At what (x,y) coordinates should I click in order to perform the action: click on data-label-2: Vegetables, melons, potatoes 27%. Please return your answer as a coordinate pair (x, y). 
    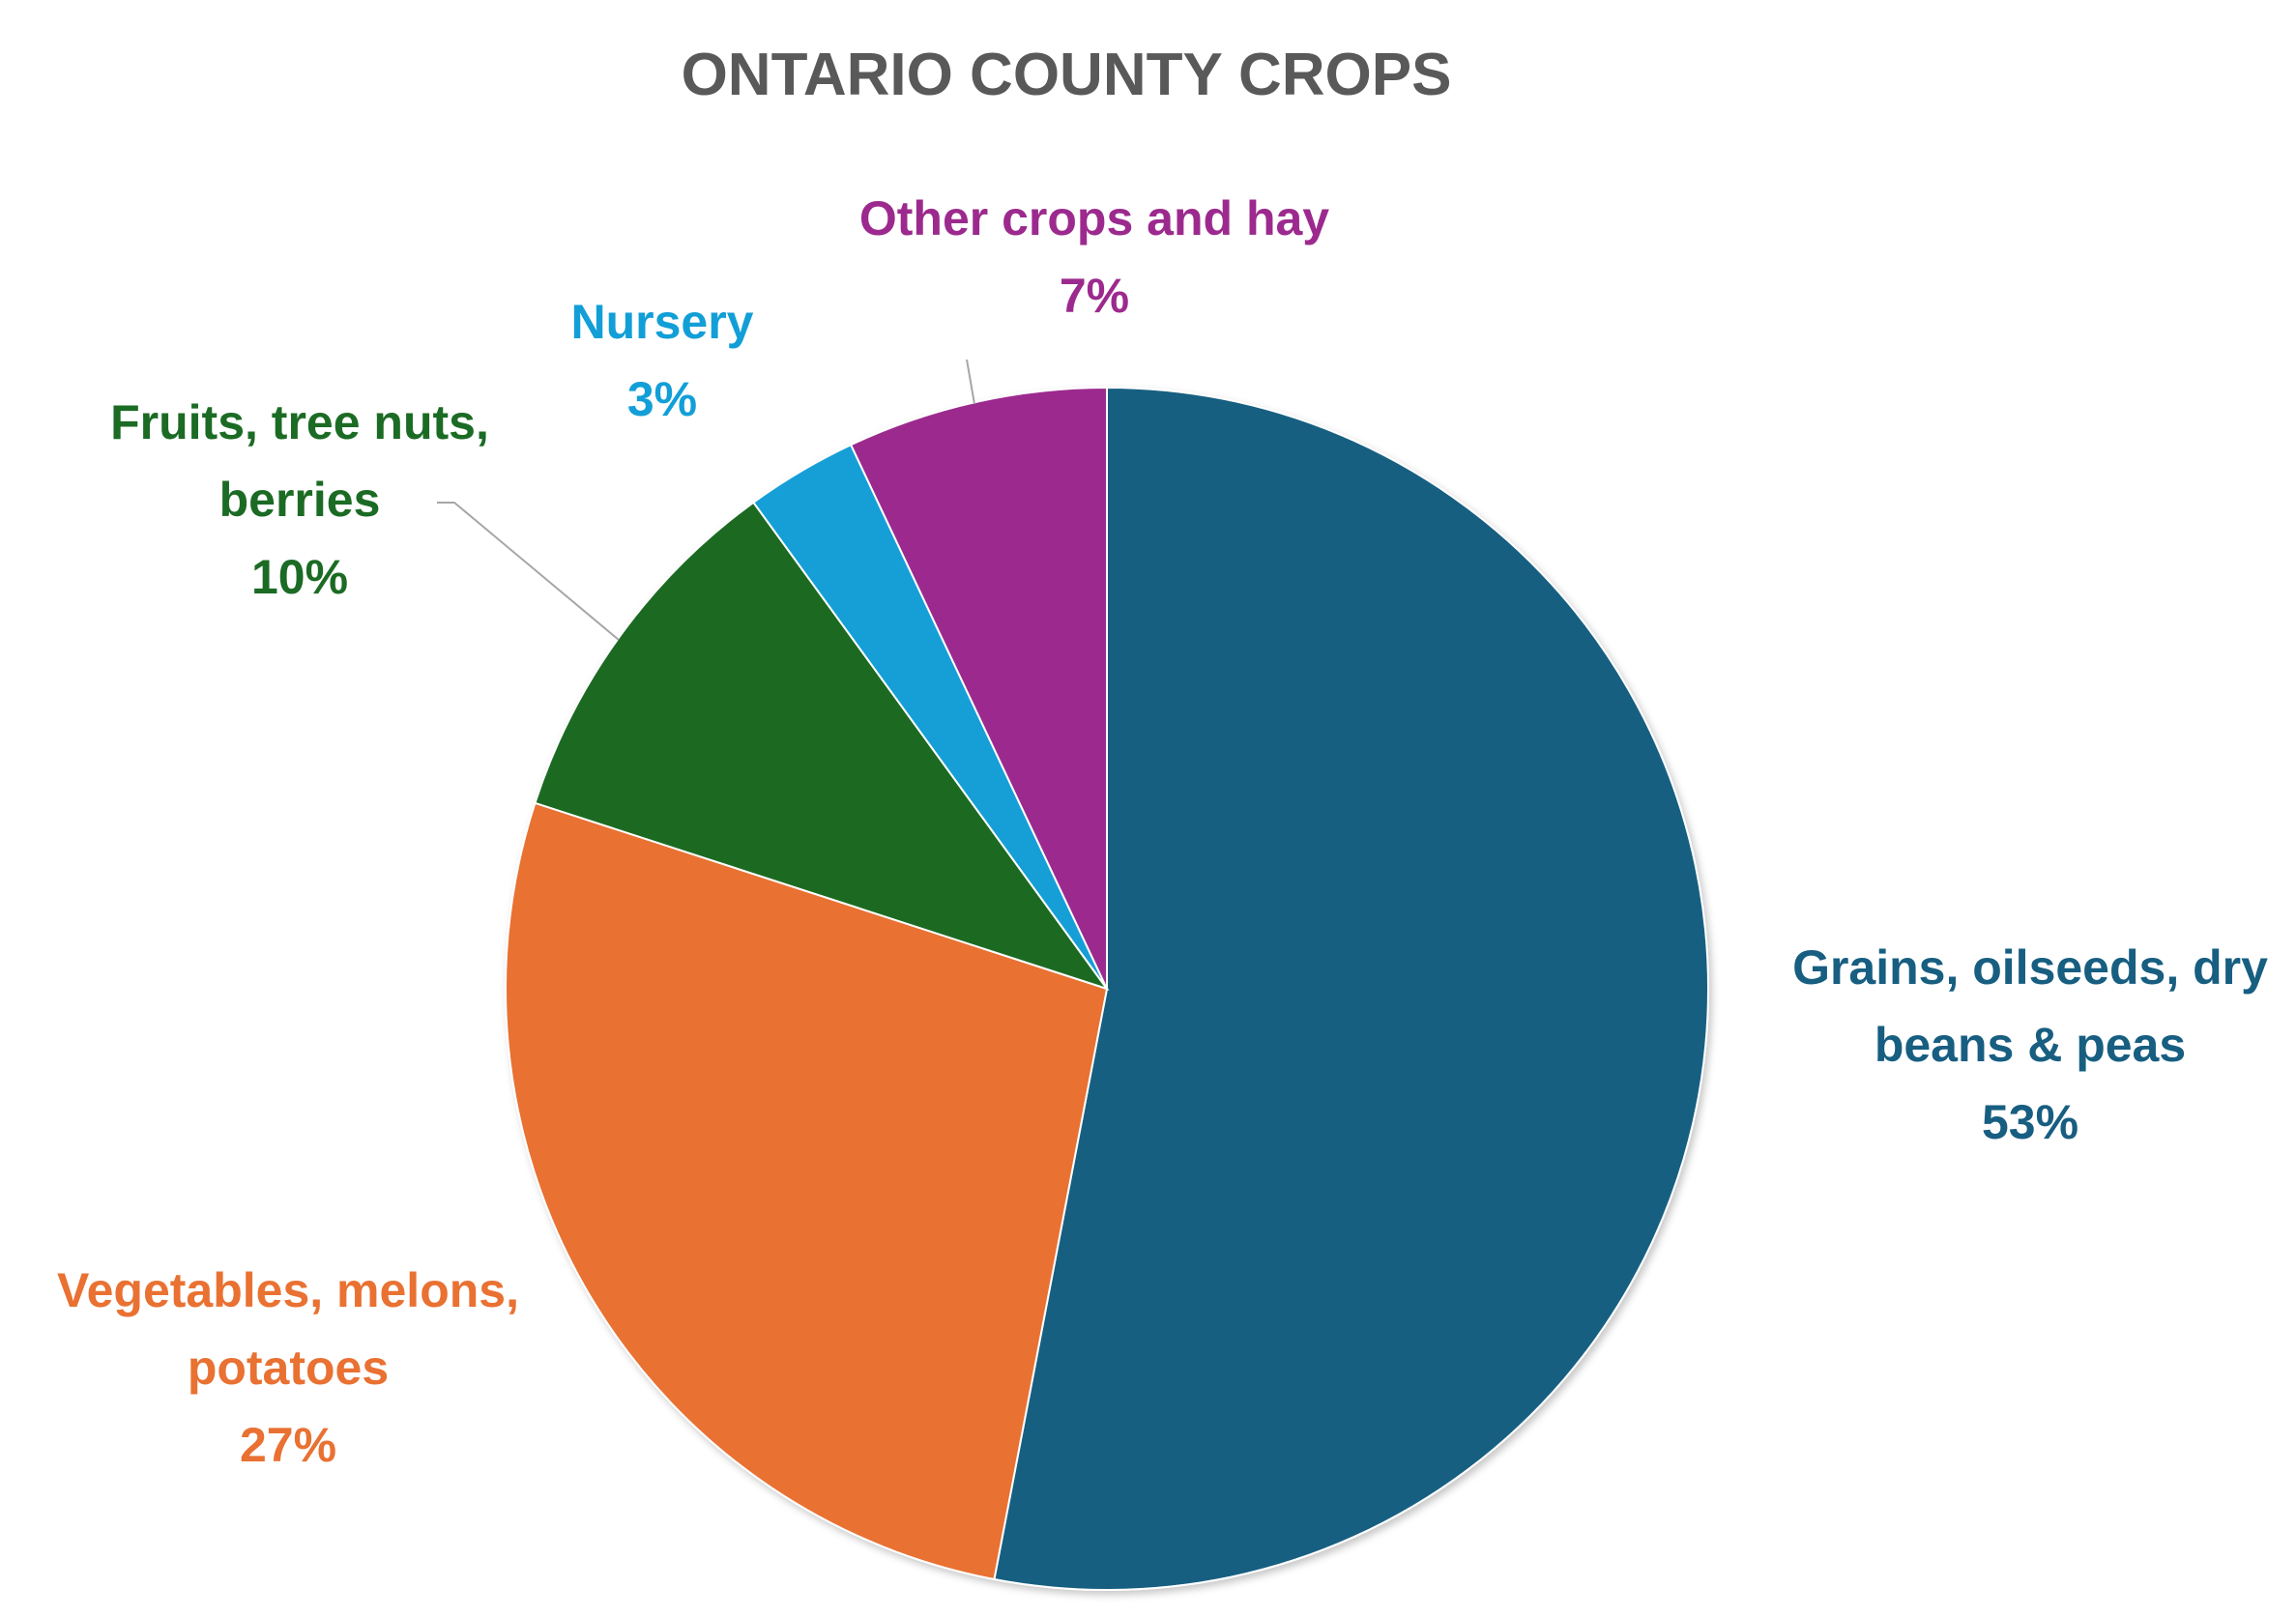
    Looking at the image, I should click on (288, 1367).